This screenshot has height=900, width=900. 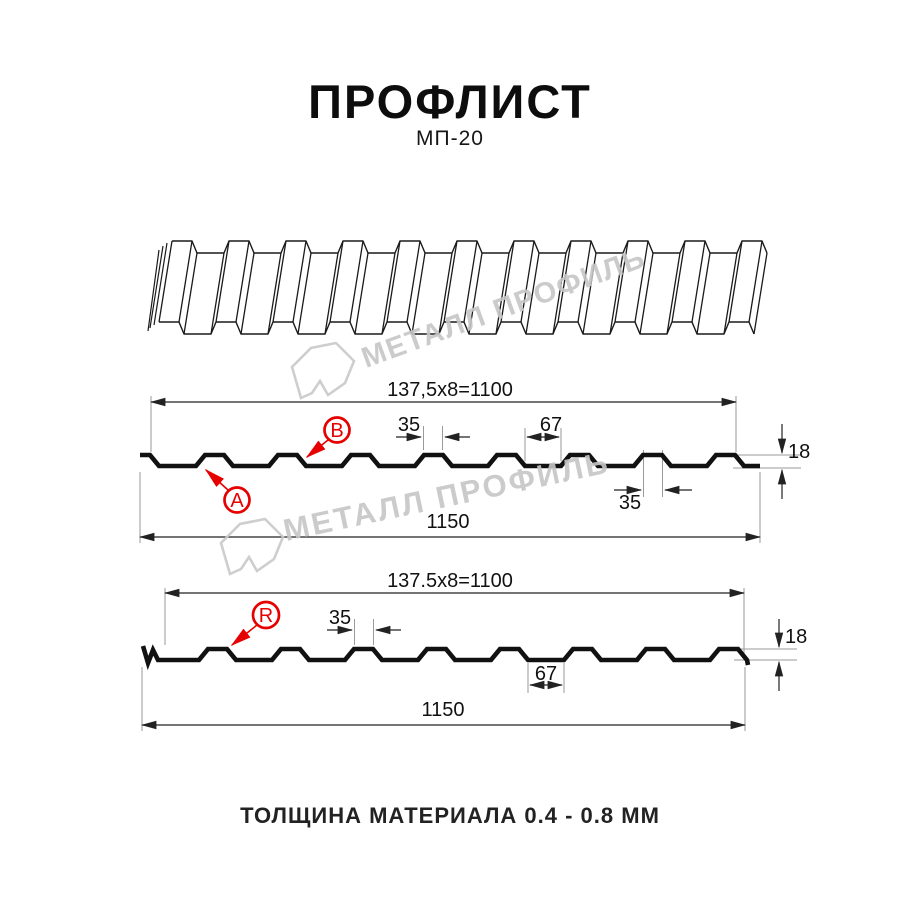 I want to click on sheet-surface, so click(x=463, y=287).